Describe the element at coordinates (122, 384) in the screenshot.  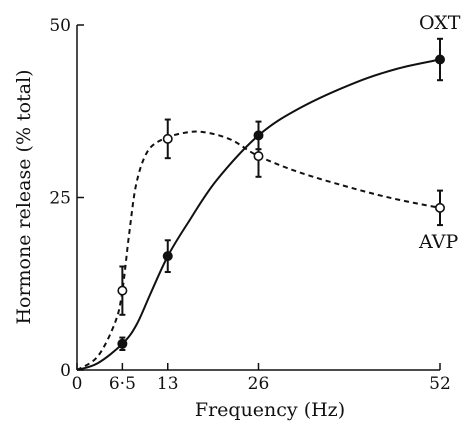
I see `x-tick-label: 6·5` at that location.